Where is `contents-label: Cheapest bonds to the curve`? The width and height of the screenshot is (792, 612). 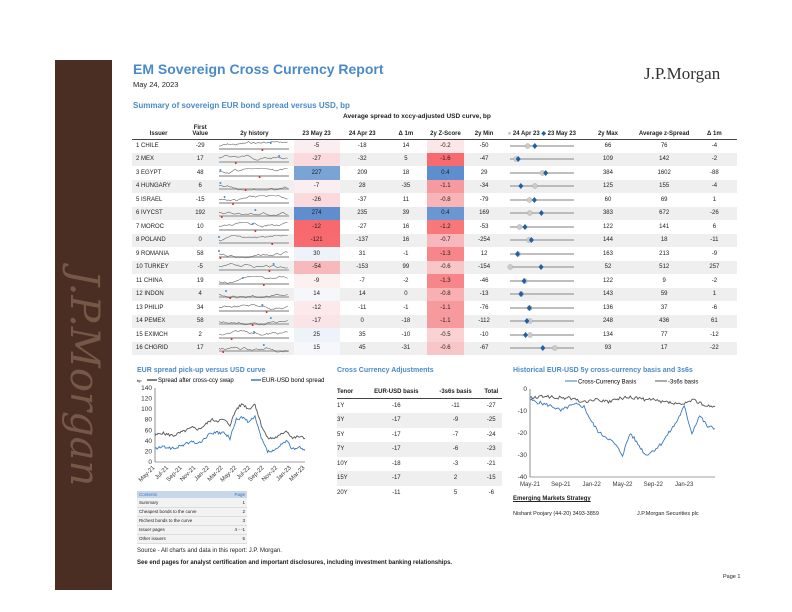
contents-label: Cheapest bonds to the curve is located at coordinates (181, 512).